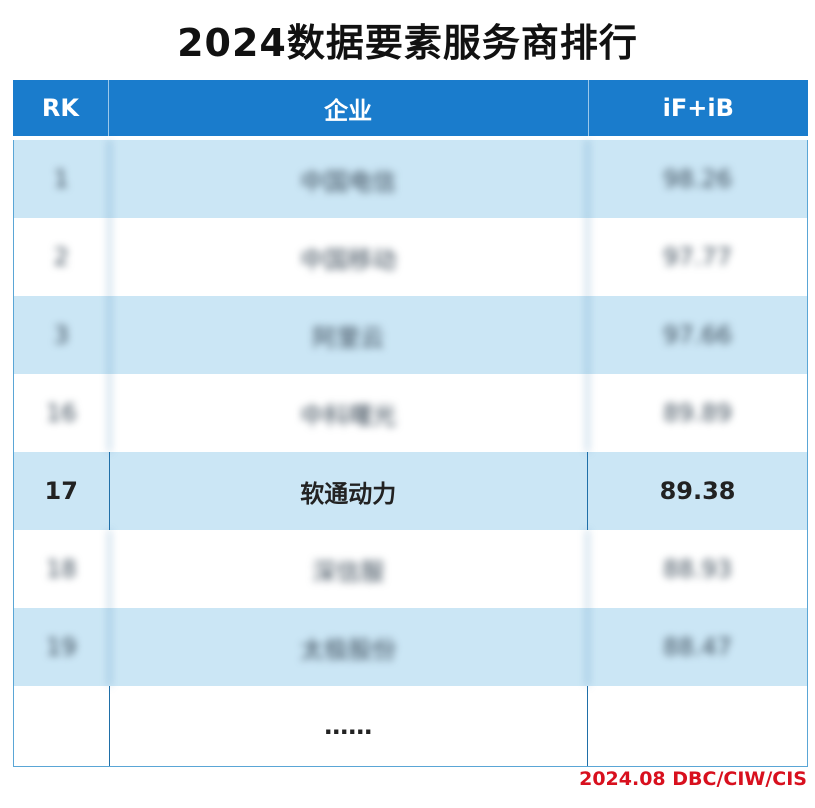 This screenshot has width=815, height=808. I want to click on score-cell: 88.93, so click(697, 569).